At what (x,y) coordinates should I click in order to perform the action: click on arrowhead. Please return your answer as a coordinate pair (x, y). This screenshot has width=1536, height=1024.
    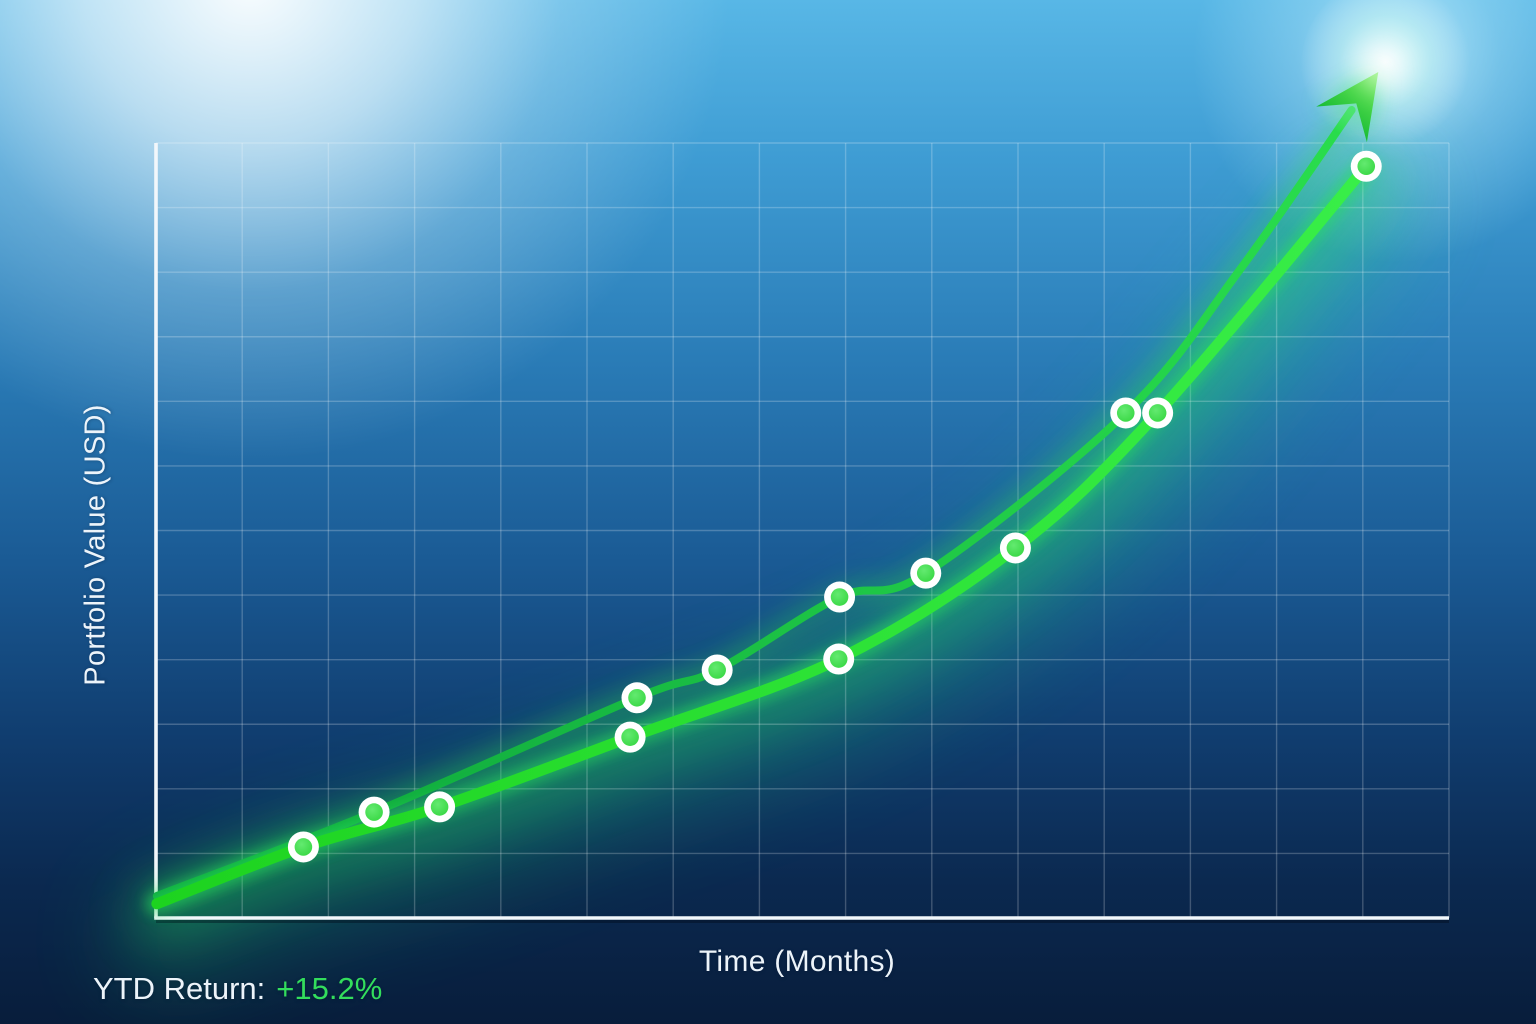
    Looking at the image, I should click on (1347, 107).